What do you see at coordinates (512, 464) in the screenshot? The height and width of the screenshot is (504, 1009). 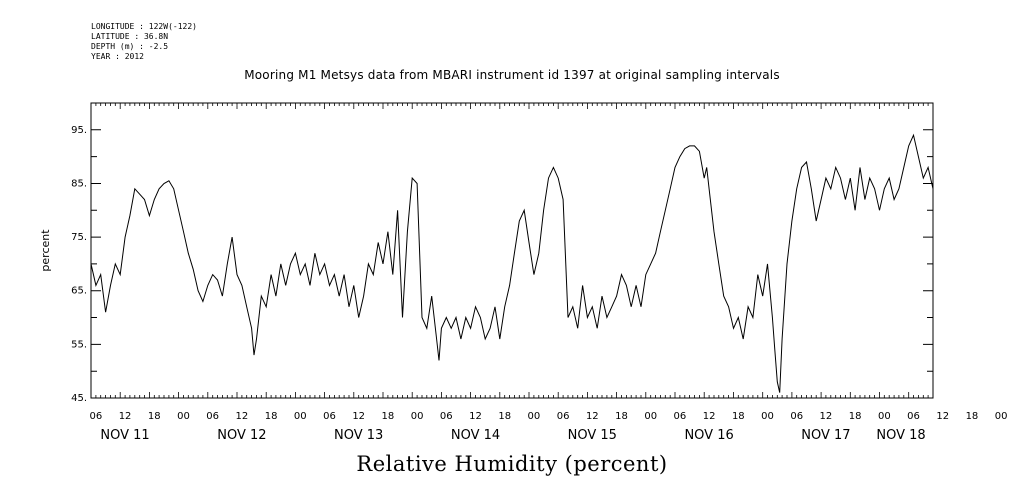 I see `variable-title: Relative Humidity (percent)` at bounding box center [512, 464].